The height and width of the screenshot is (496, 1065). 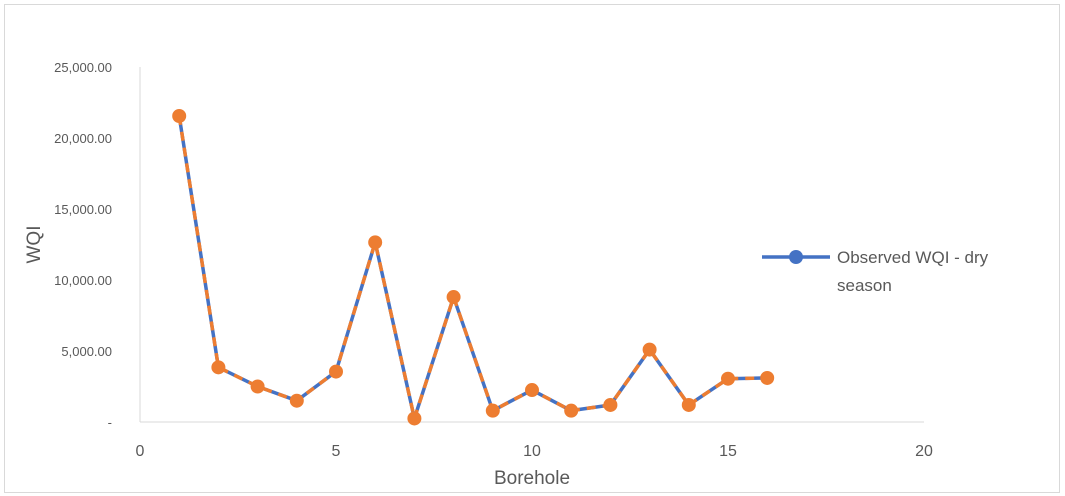 I want to click on legend-label-line-2: season, so click(x=864, y=285).